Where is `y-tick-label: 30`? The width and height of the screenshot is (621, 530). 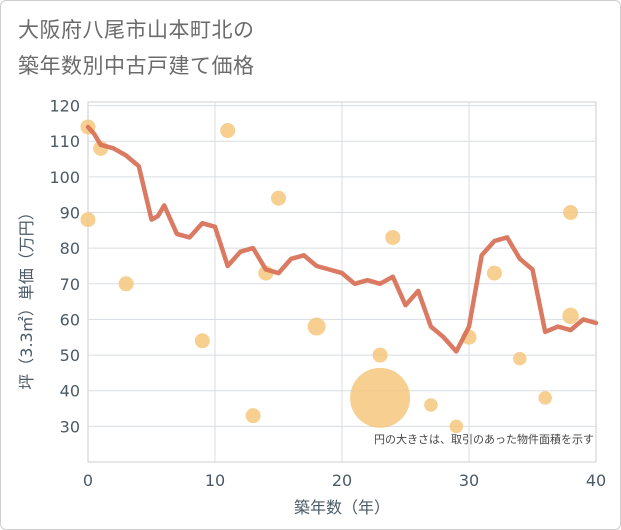 y-tick-label: 30 is located at coordinates (70, 426).